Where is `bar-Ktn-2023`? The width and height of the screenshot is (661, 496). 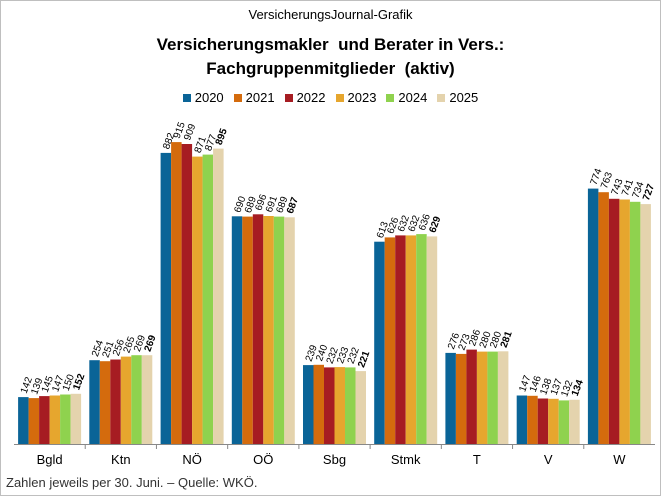
bar-Ktn-2023 is located at coordinates (126, 400).